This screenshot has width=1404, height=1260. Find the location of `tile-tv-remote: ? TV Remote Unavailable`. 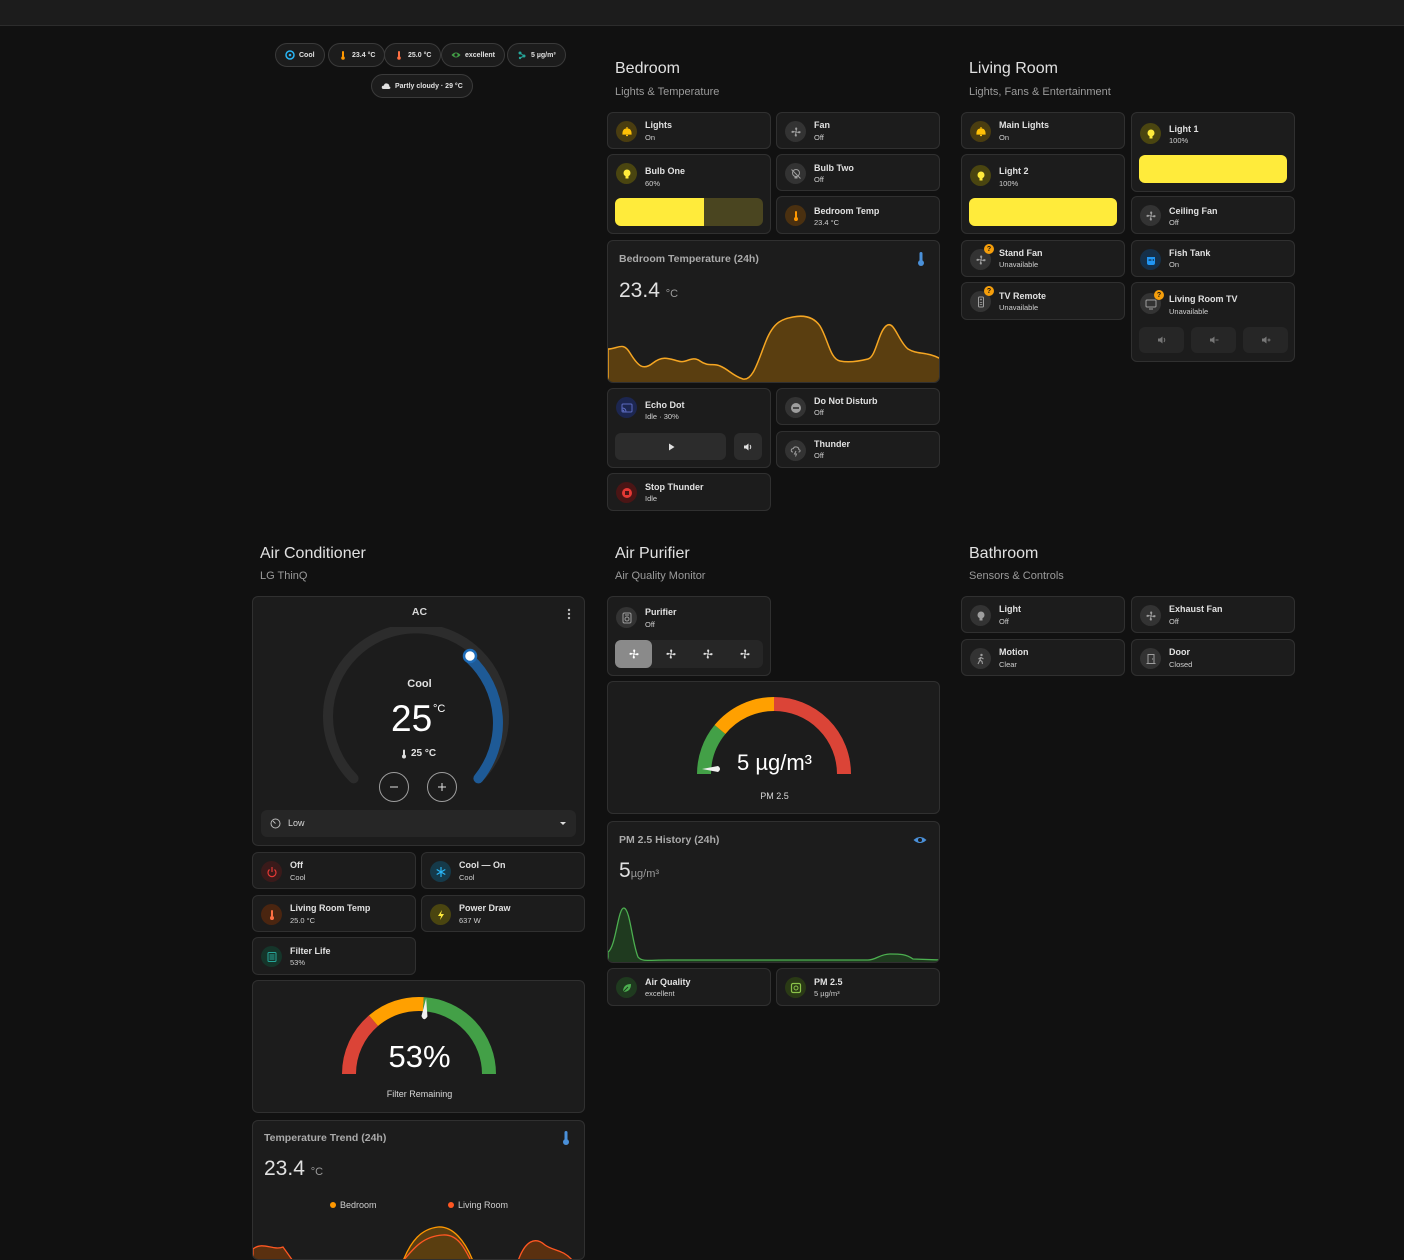

tile-tv-remote: ? TV Remote Unavailable is located at coordinates (1043, 301).